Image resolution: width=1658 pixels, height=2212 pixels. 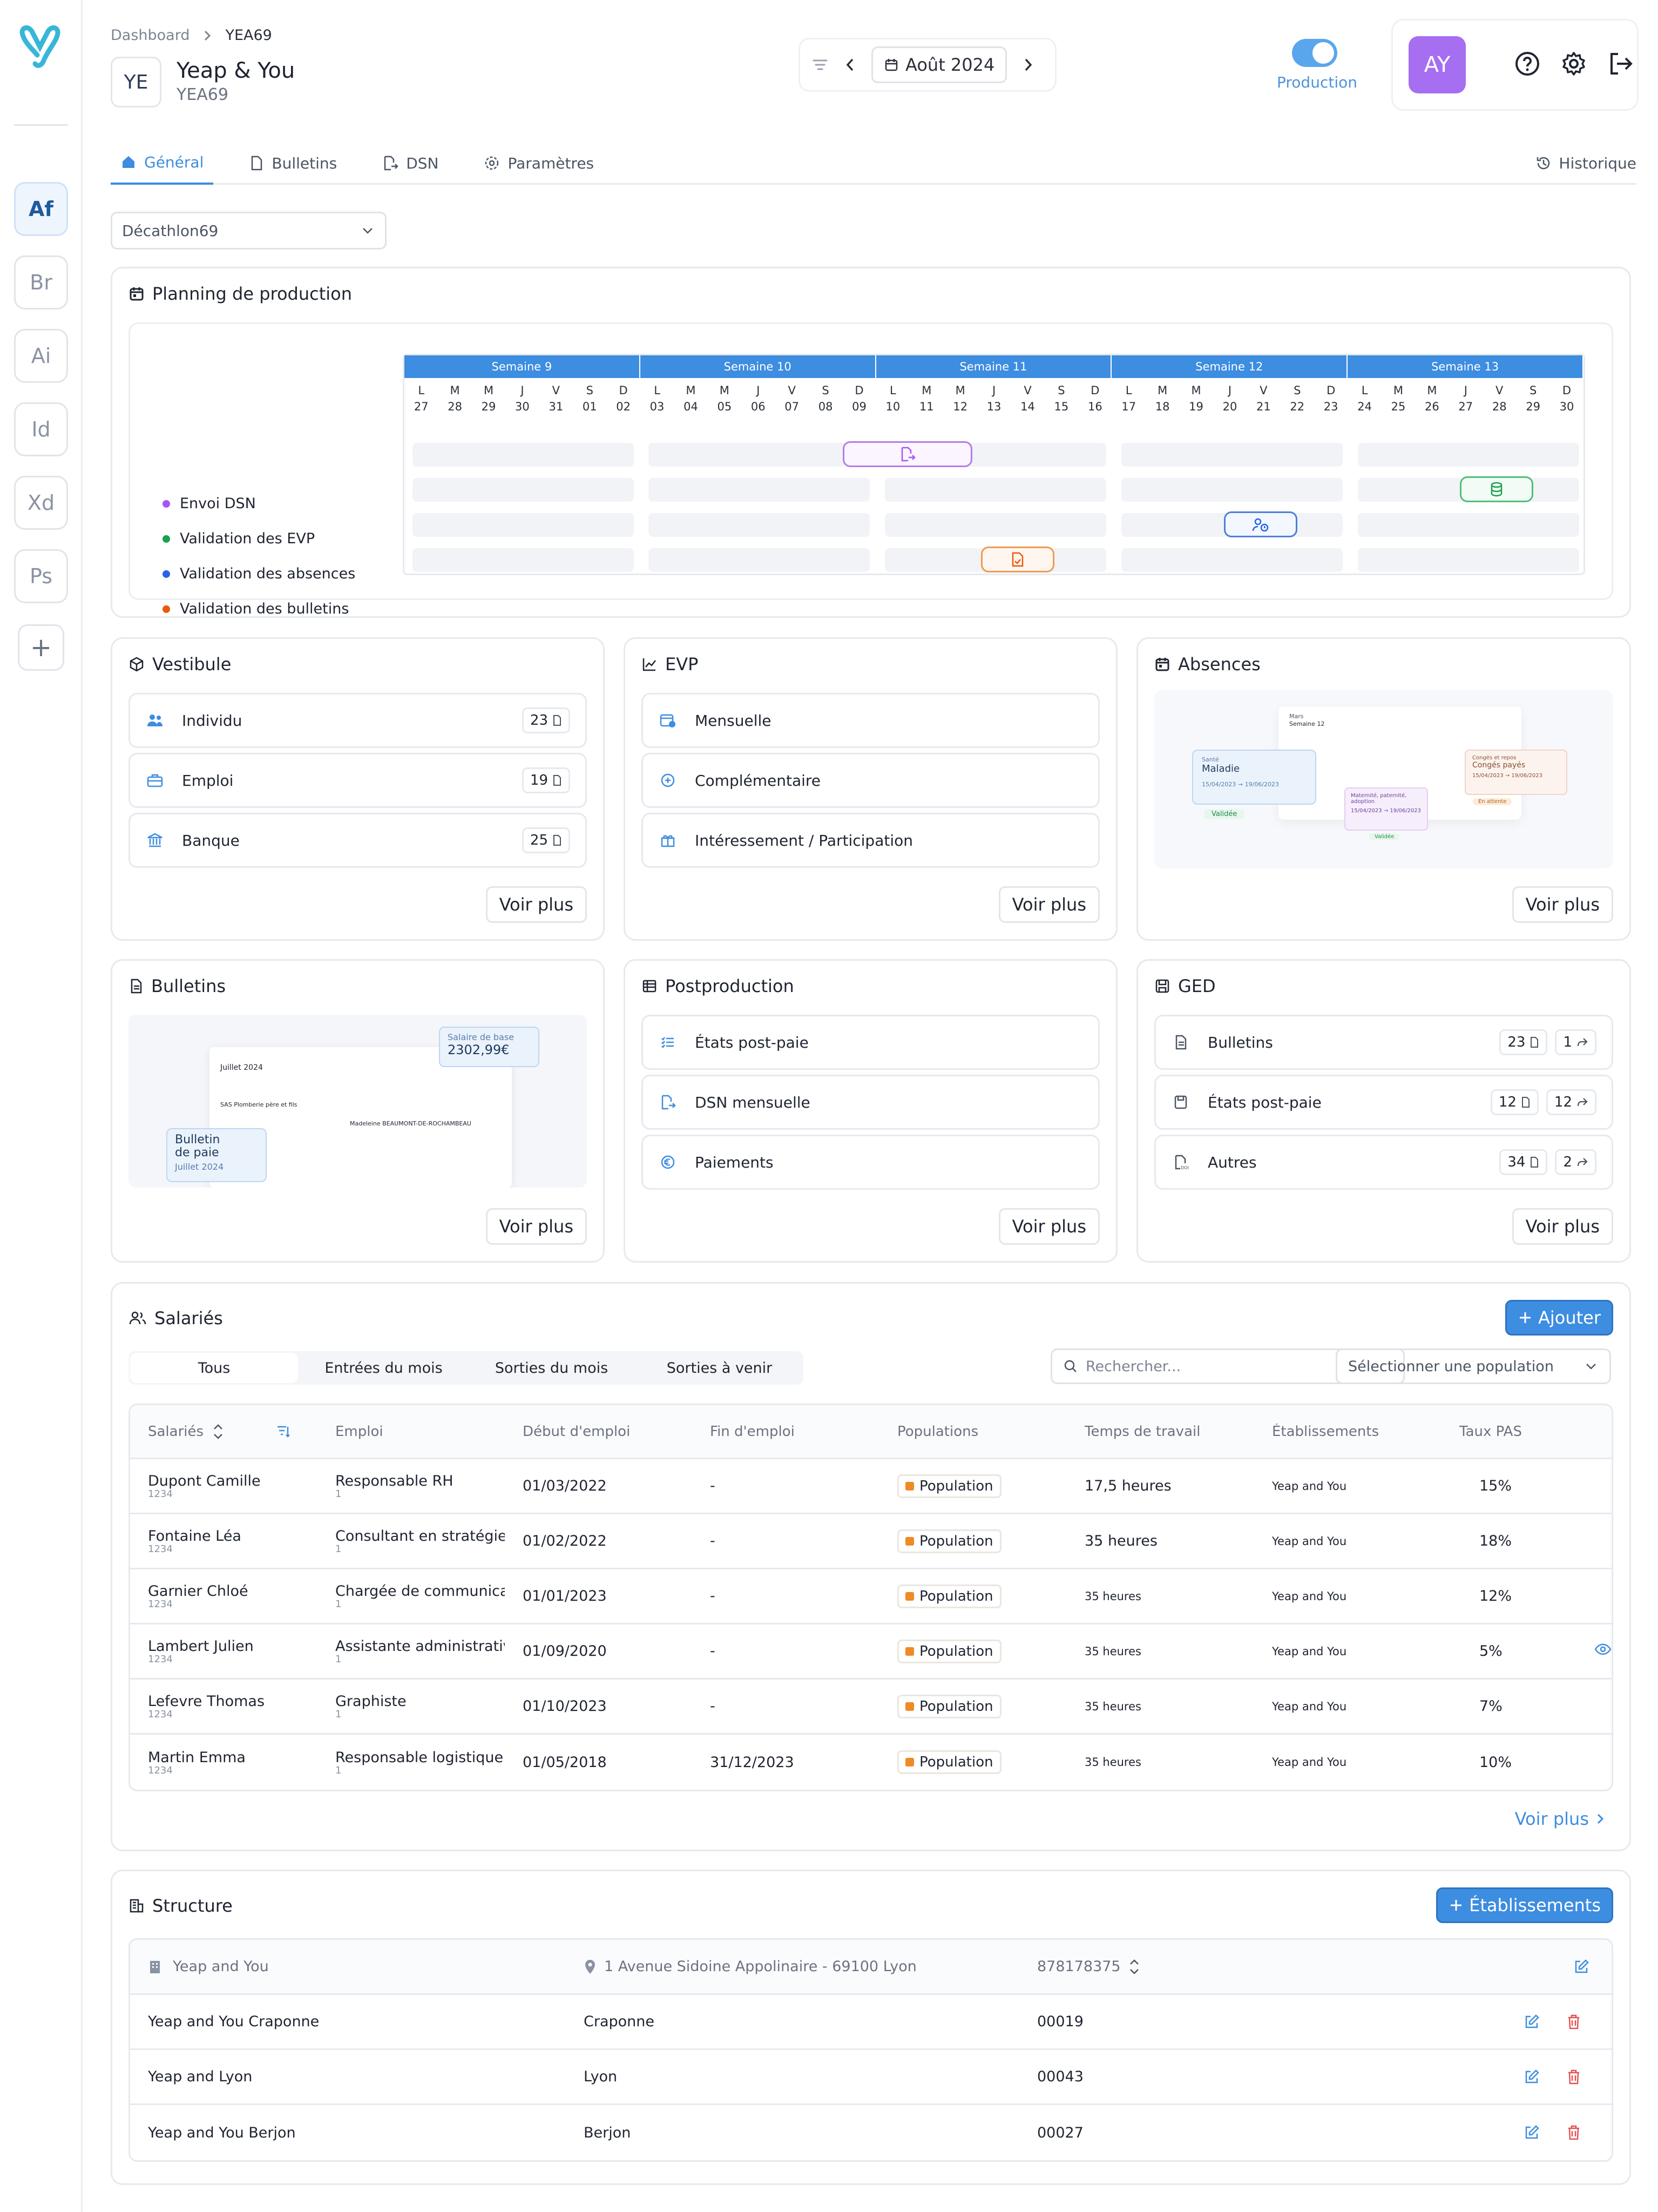 I want to click on vestibule-item-banque: Banque 25, so click(x=357, y=840).